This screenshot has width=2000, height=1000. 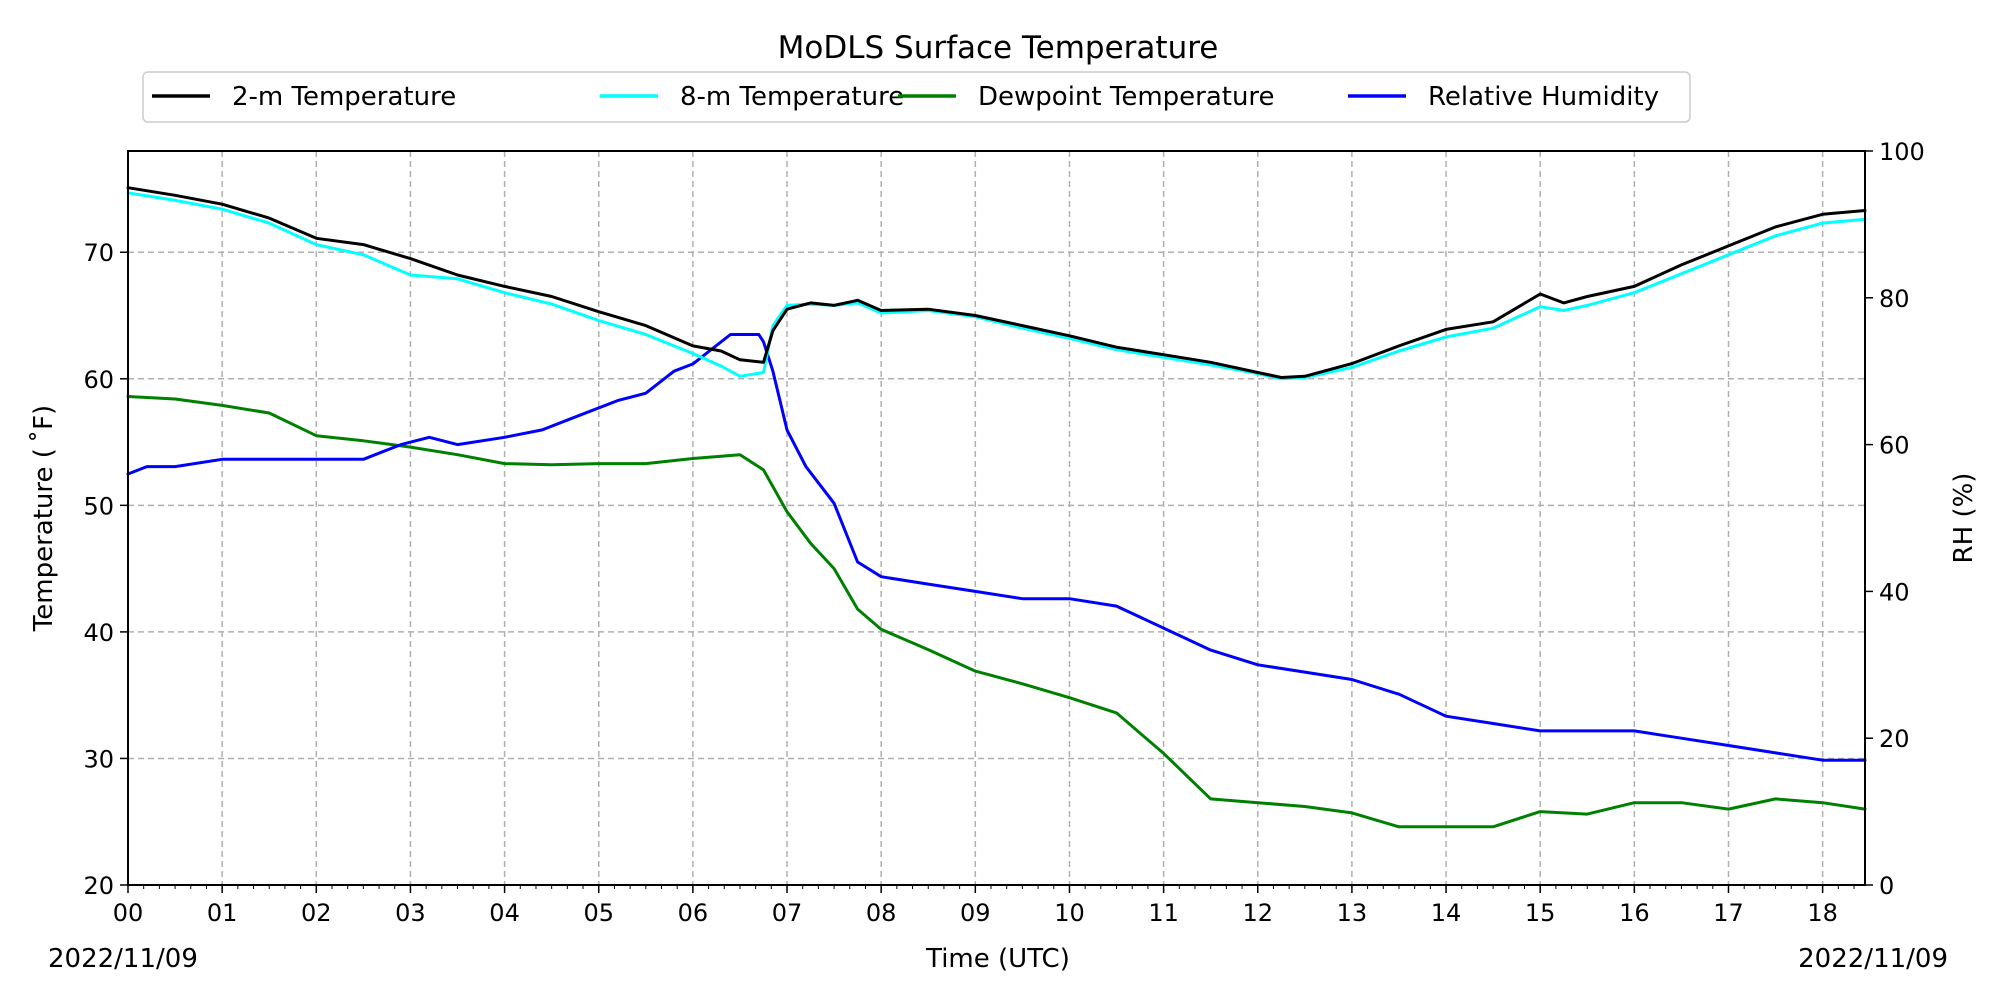 What do you see at coordinates (1895, 519) in the screenshot?
I see `y-axis-right: 0 20 40 60 80 100` at bounding box center [1895, 519].